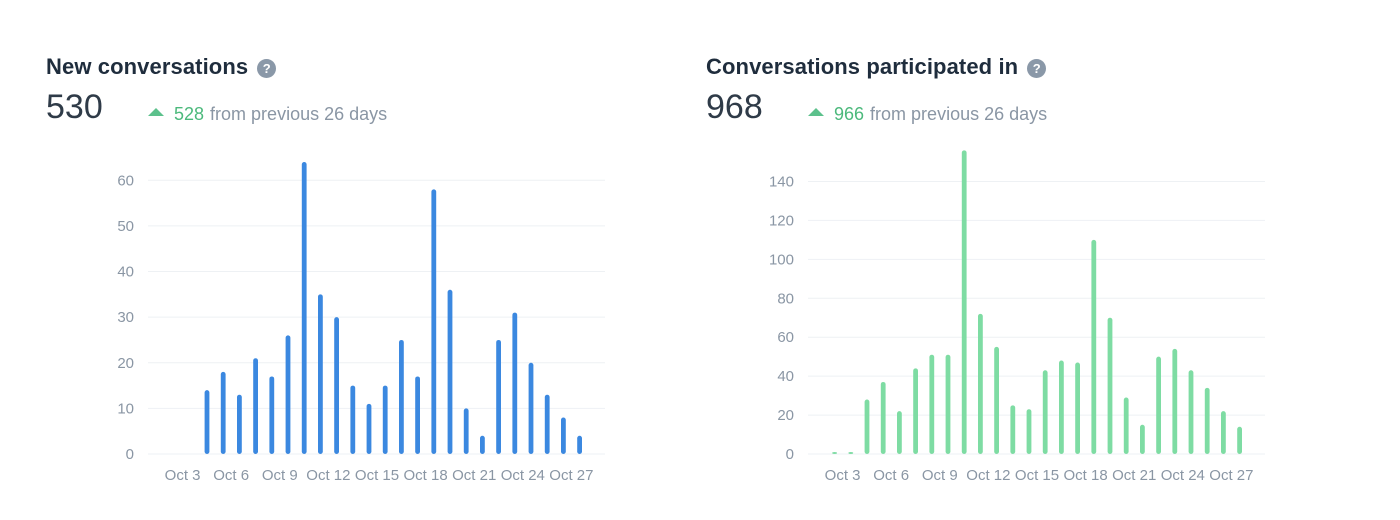 This screenshot has width=1400, height=520. What do you see at coordinates (189, 113) in the screenshot?
I see `delta-value: 528` at bounding box center [189, 113].